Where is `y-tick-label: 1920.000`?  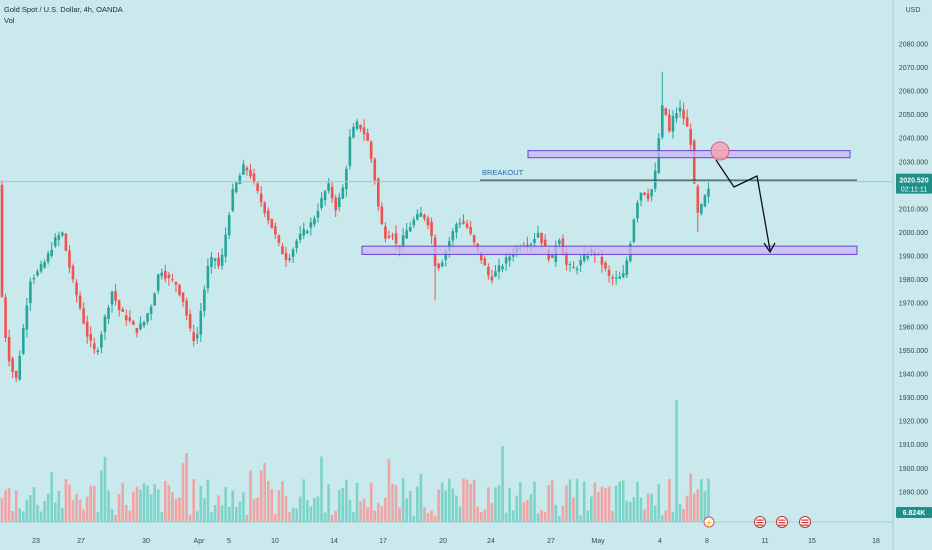
y-tick-label: 1920.000 is located at coordinates (913, 422).